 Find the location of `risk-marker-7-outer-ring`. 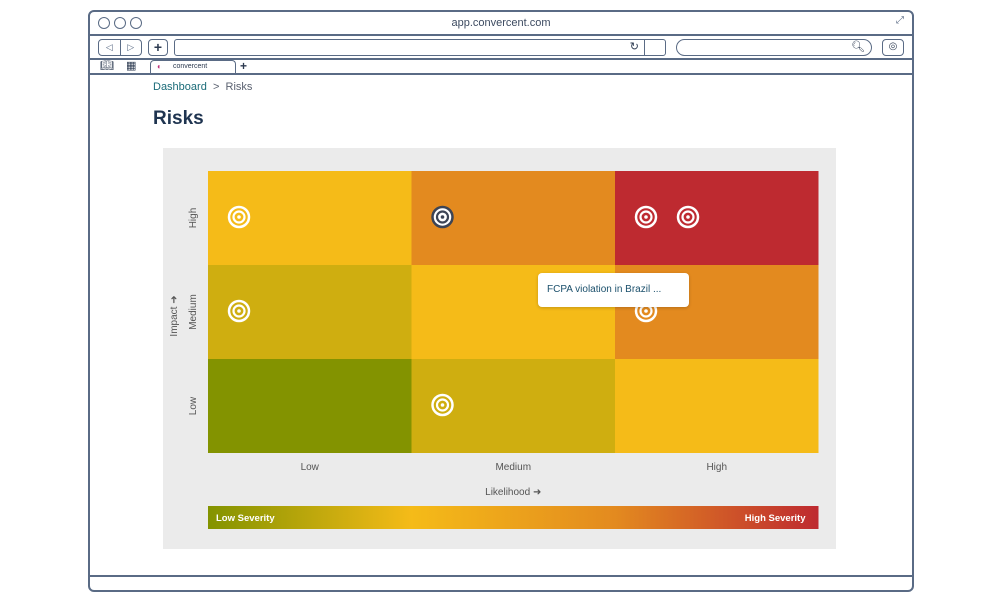

risk-marker-7-outer-ring is located at coordinates (442, 405).